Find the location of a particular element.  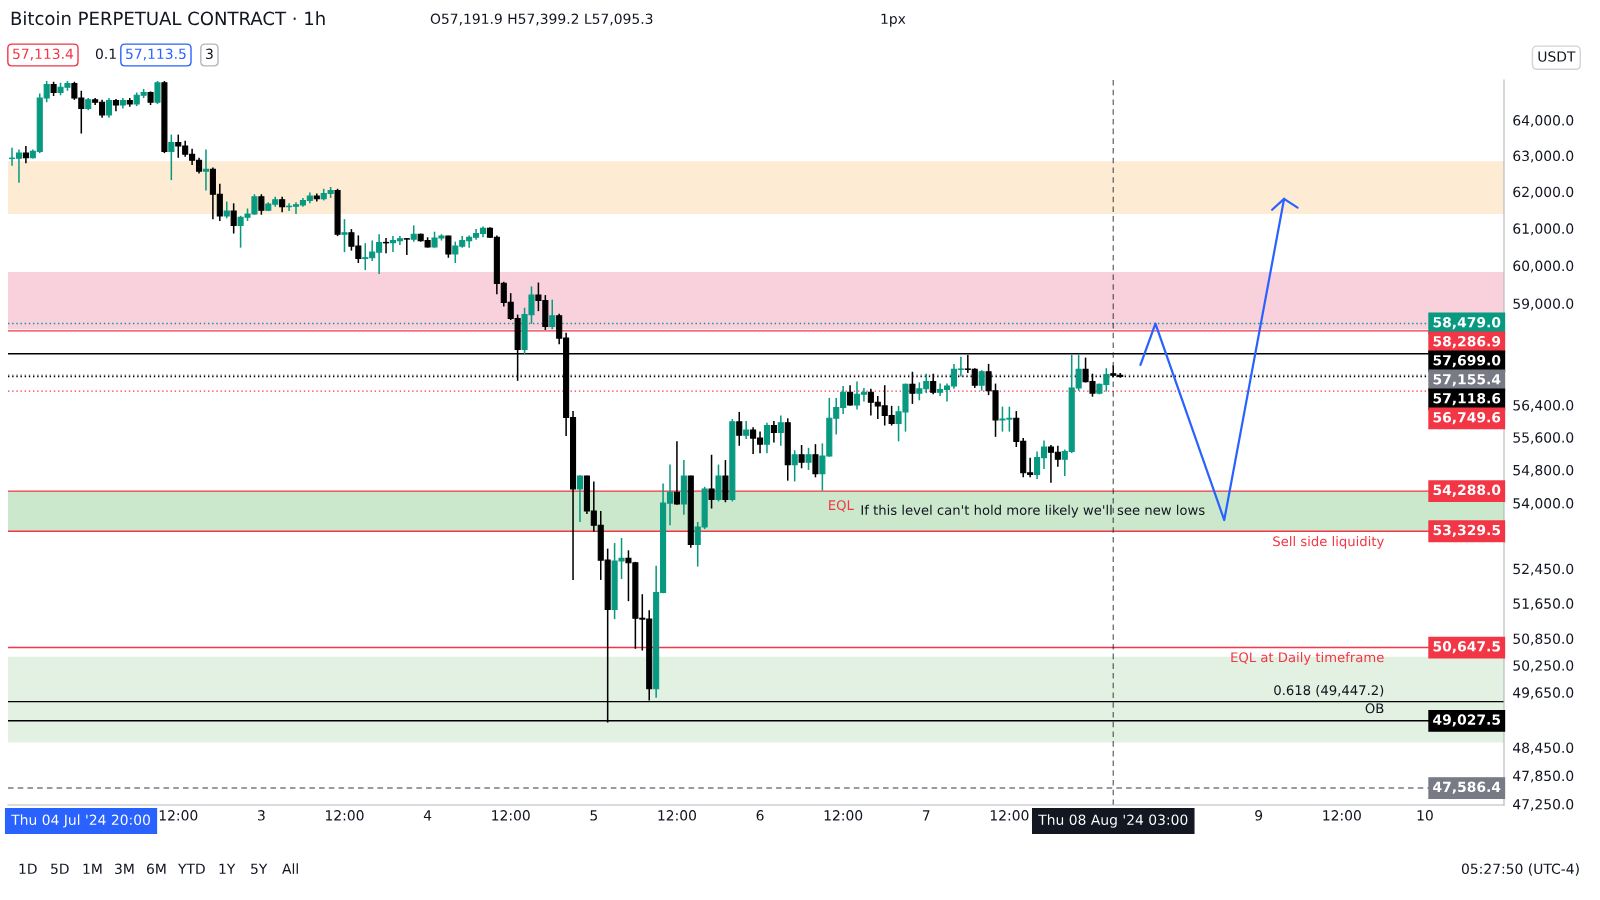

x-tick-label: 4 is located at coordinates (427, 815).